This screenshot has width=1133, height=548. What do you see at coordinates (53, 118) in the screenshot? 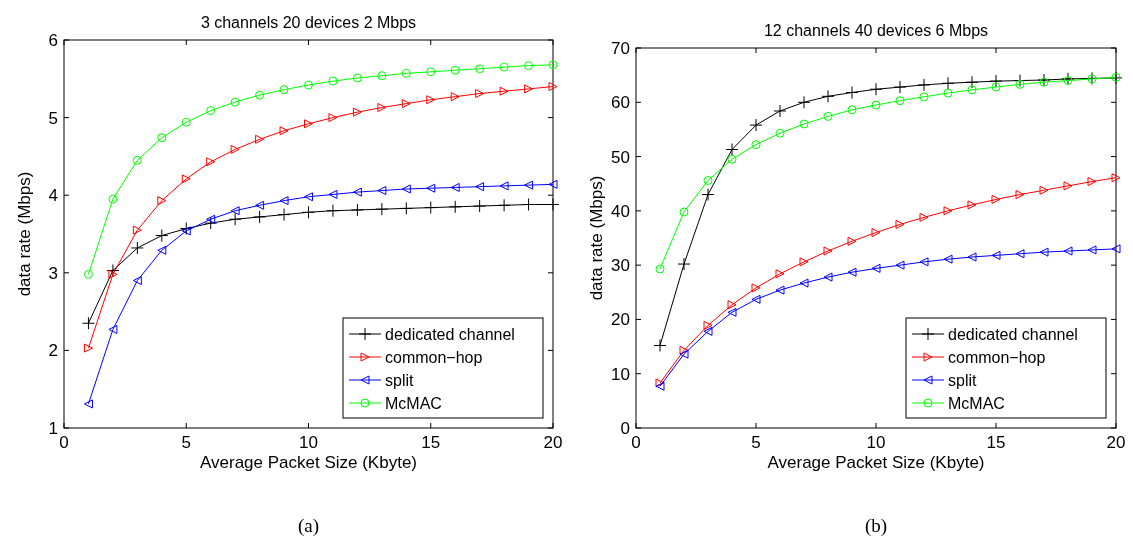
I see `y-tick-label: 5` at bounding box center [53, 118].